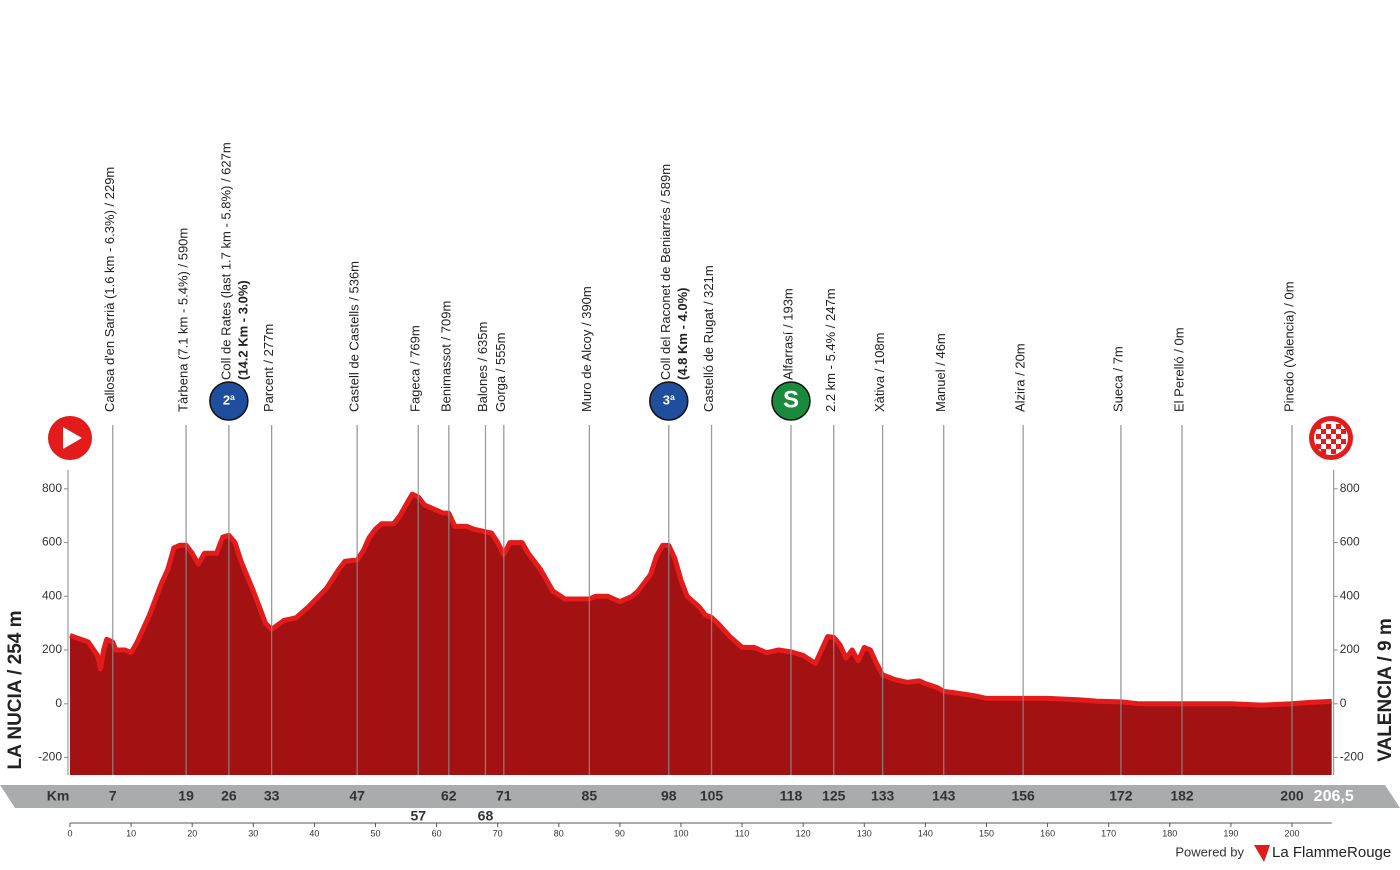  Describe the element at coordinates (586, 349) in the screenshot. I see `waypoint-name: Muro de Alcoy / 390m` at that location.